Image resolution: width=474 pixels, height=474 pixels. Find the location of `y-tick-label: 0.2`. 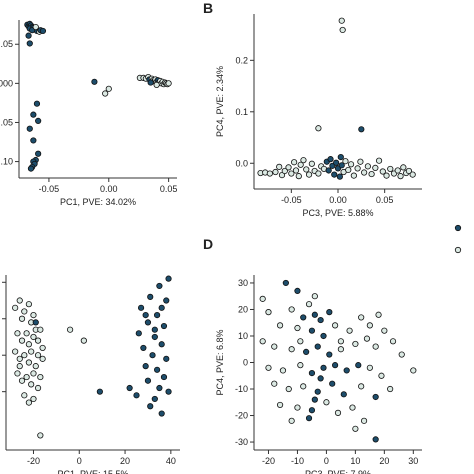

y-tick-label: 0.2 is located at coordinates (241, 60).